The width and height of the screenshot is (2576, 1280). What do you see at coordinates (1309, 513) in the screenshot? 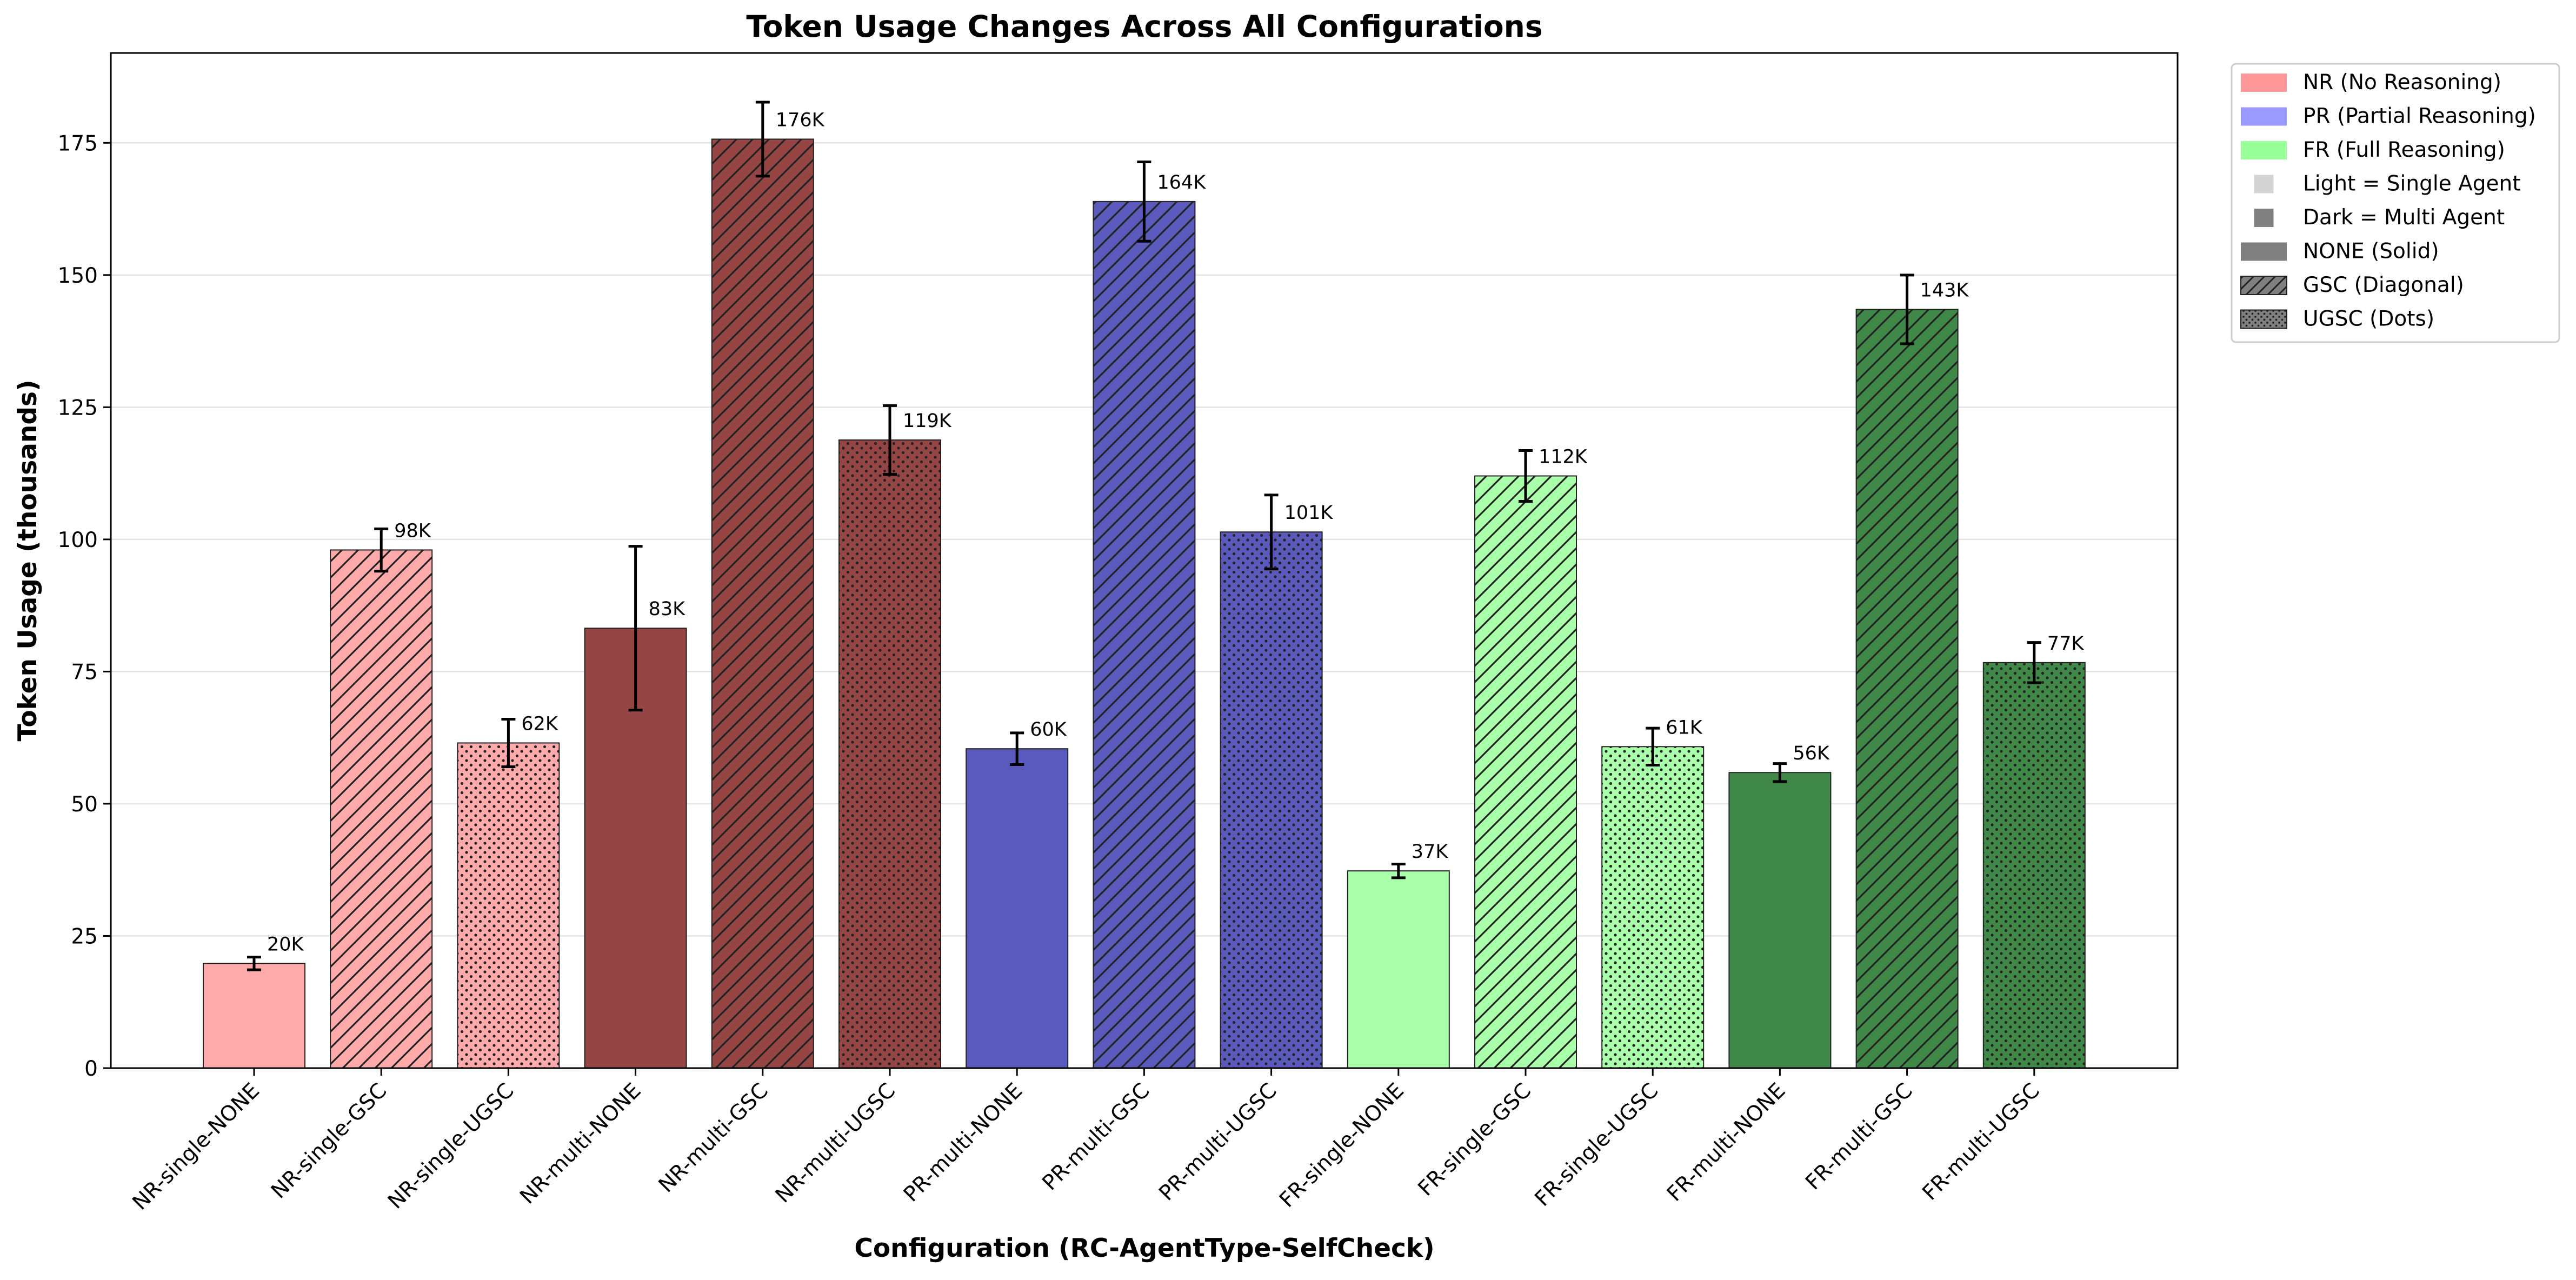
I see `data-label: 101K` at bounding box center [1309, 513].